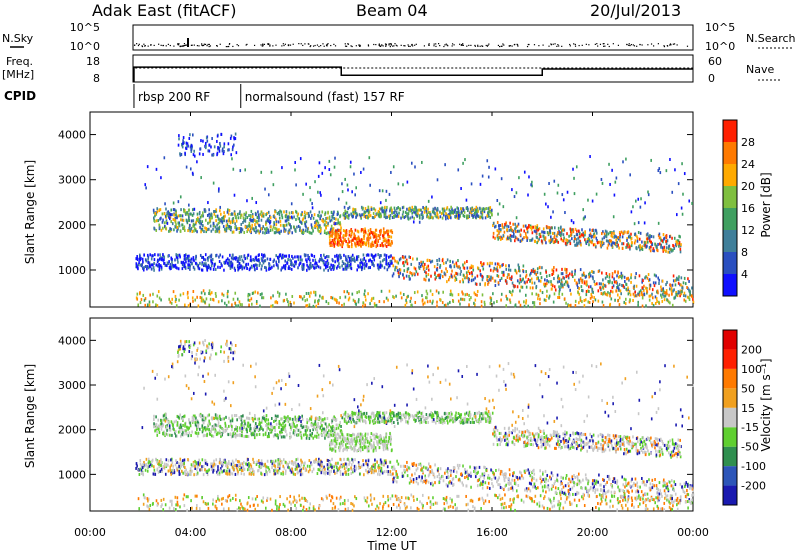  What do you see at coordinates (748, 230) in the screenshot?
I see `colorbar-tick-label: 12` at bounding box center [748, 230].